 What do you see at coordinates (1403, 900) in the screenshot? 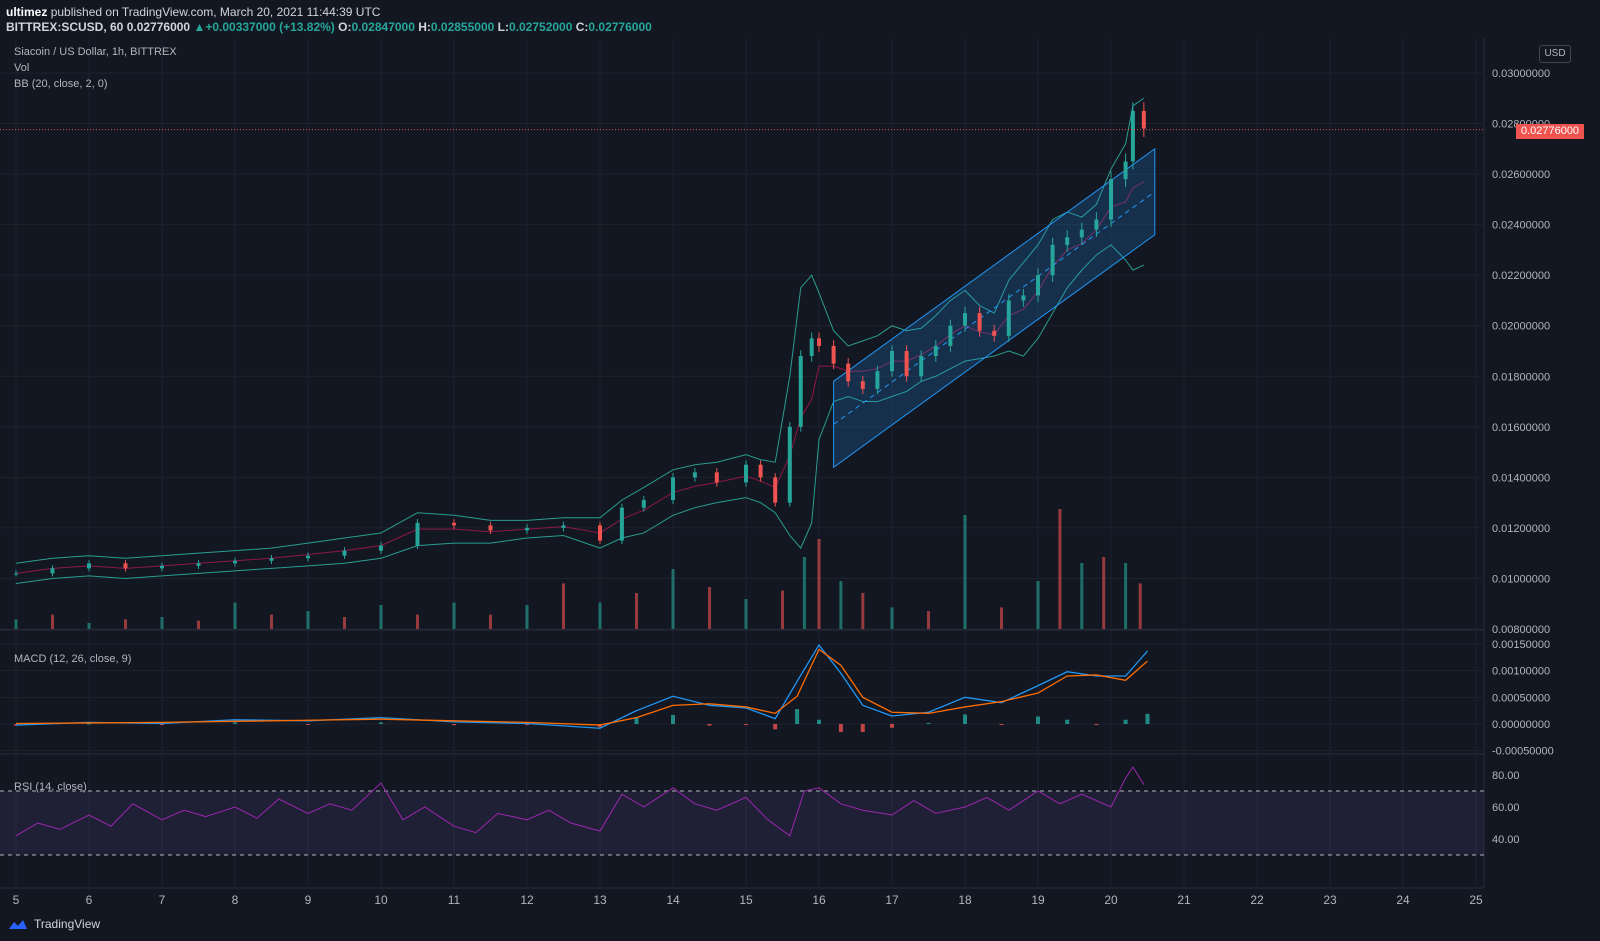
I see `time-tick-label: 24` at bounding box center [1403, 900].